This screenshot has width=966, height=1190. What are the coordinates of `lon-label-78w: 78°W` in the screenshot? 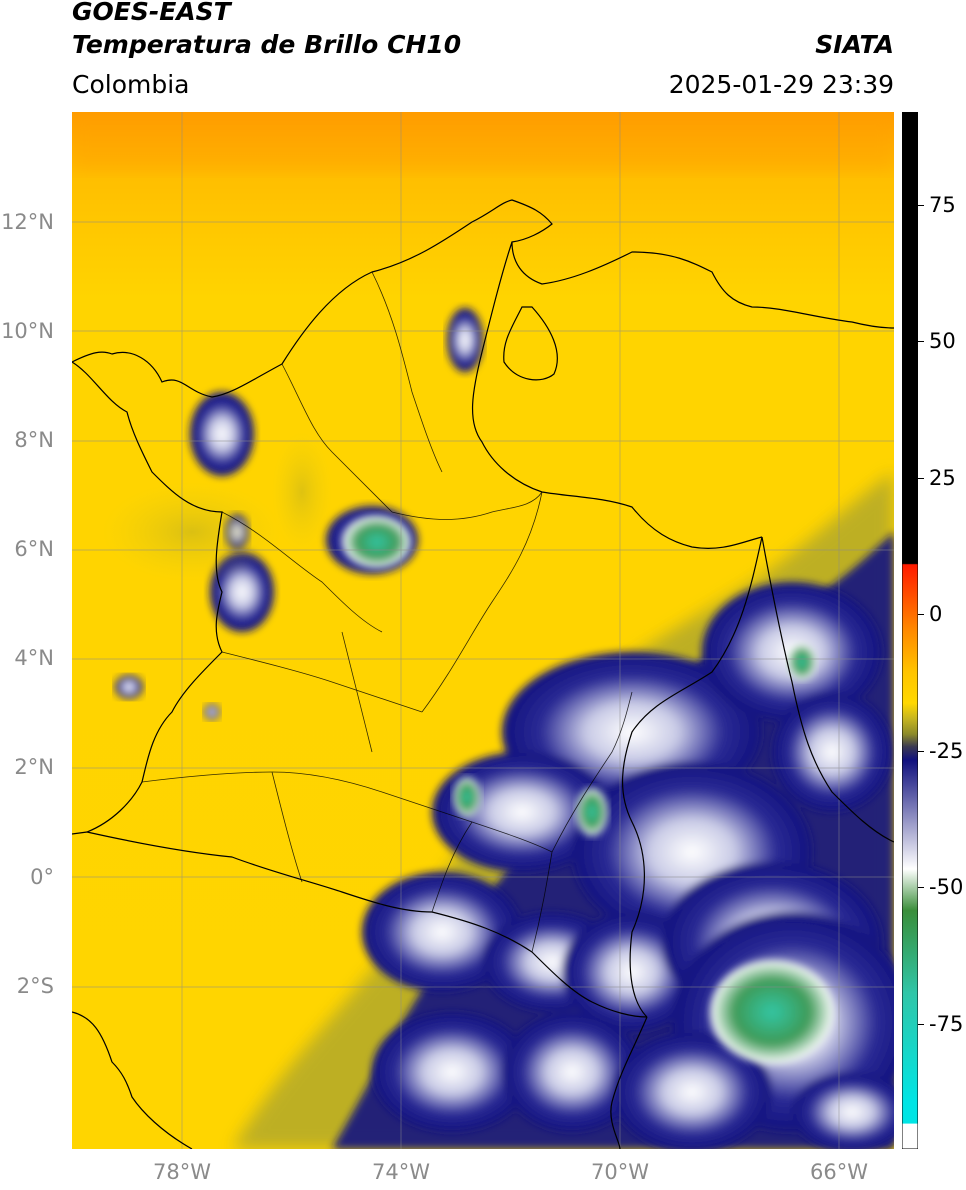 It's located at (182, 1172).